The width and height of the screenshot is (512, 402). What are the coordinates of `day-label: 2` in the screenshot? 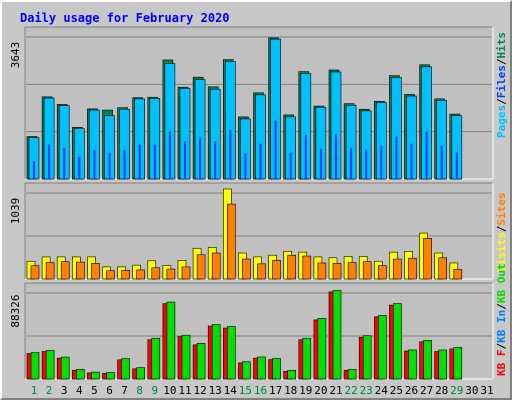 It's located at (49, 390).